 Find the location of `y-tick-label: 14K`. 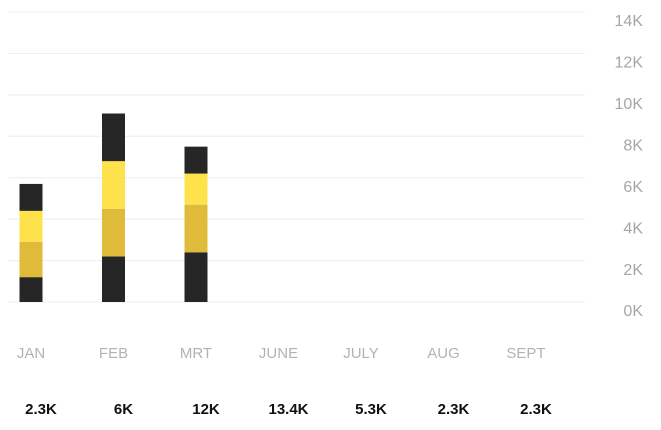

y-tick-label: 14K is located at coordinates (629, 21).